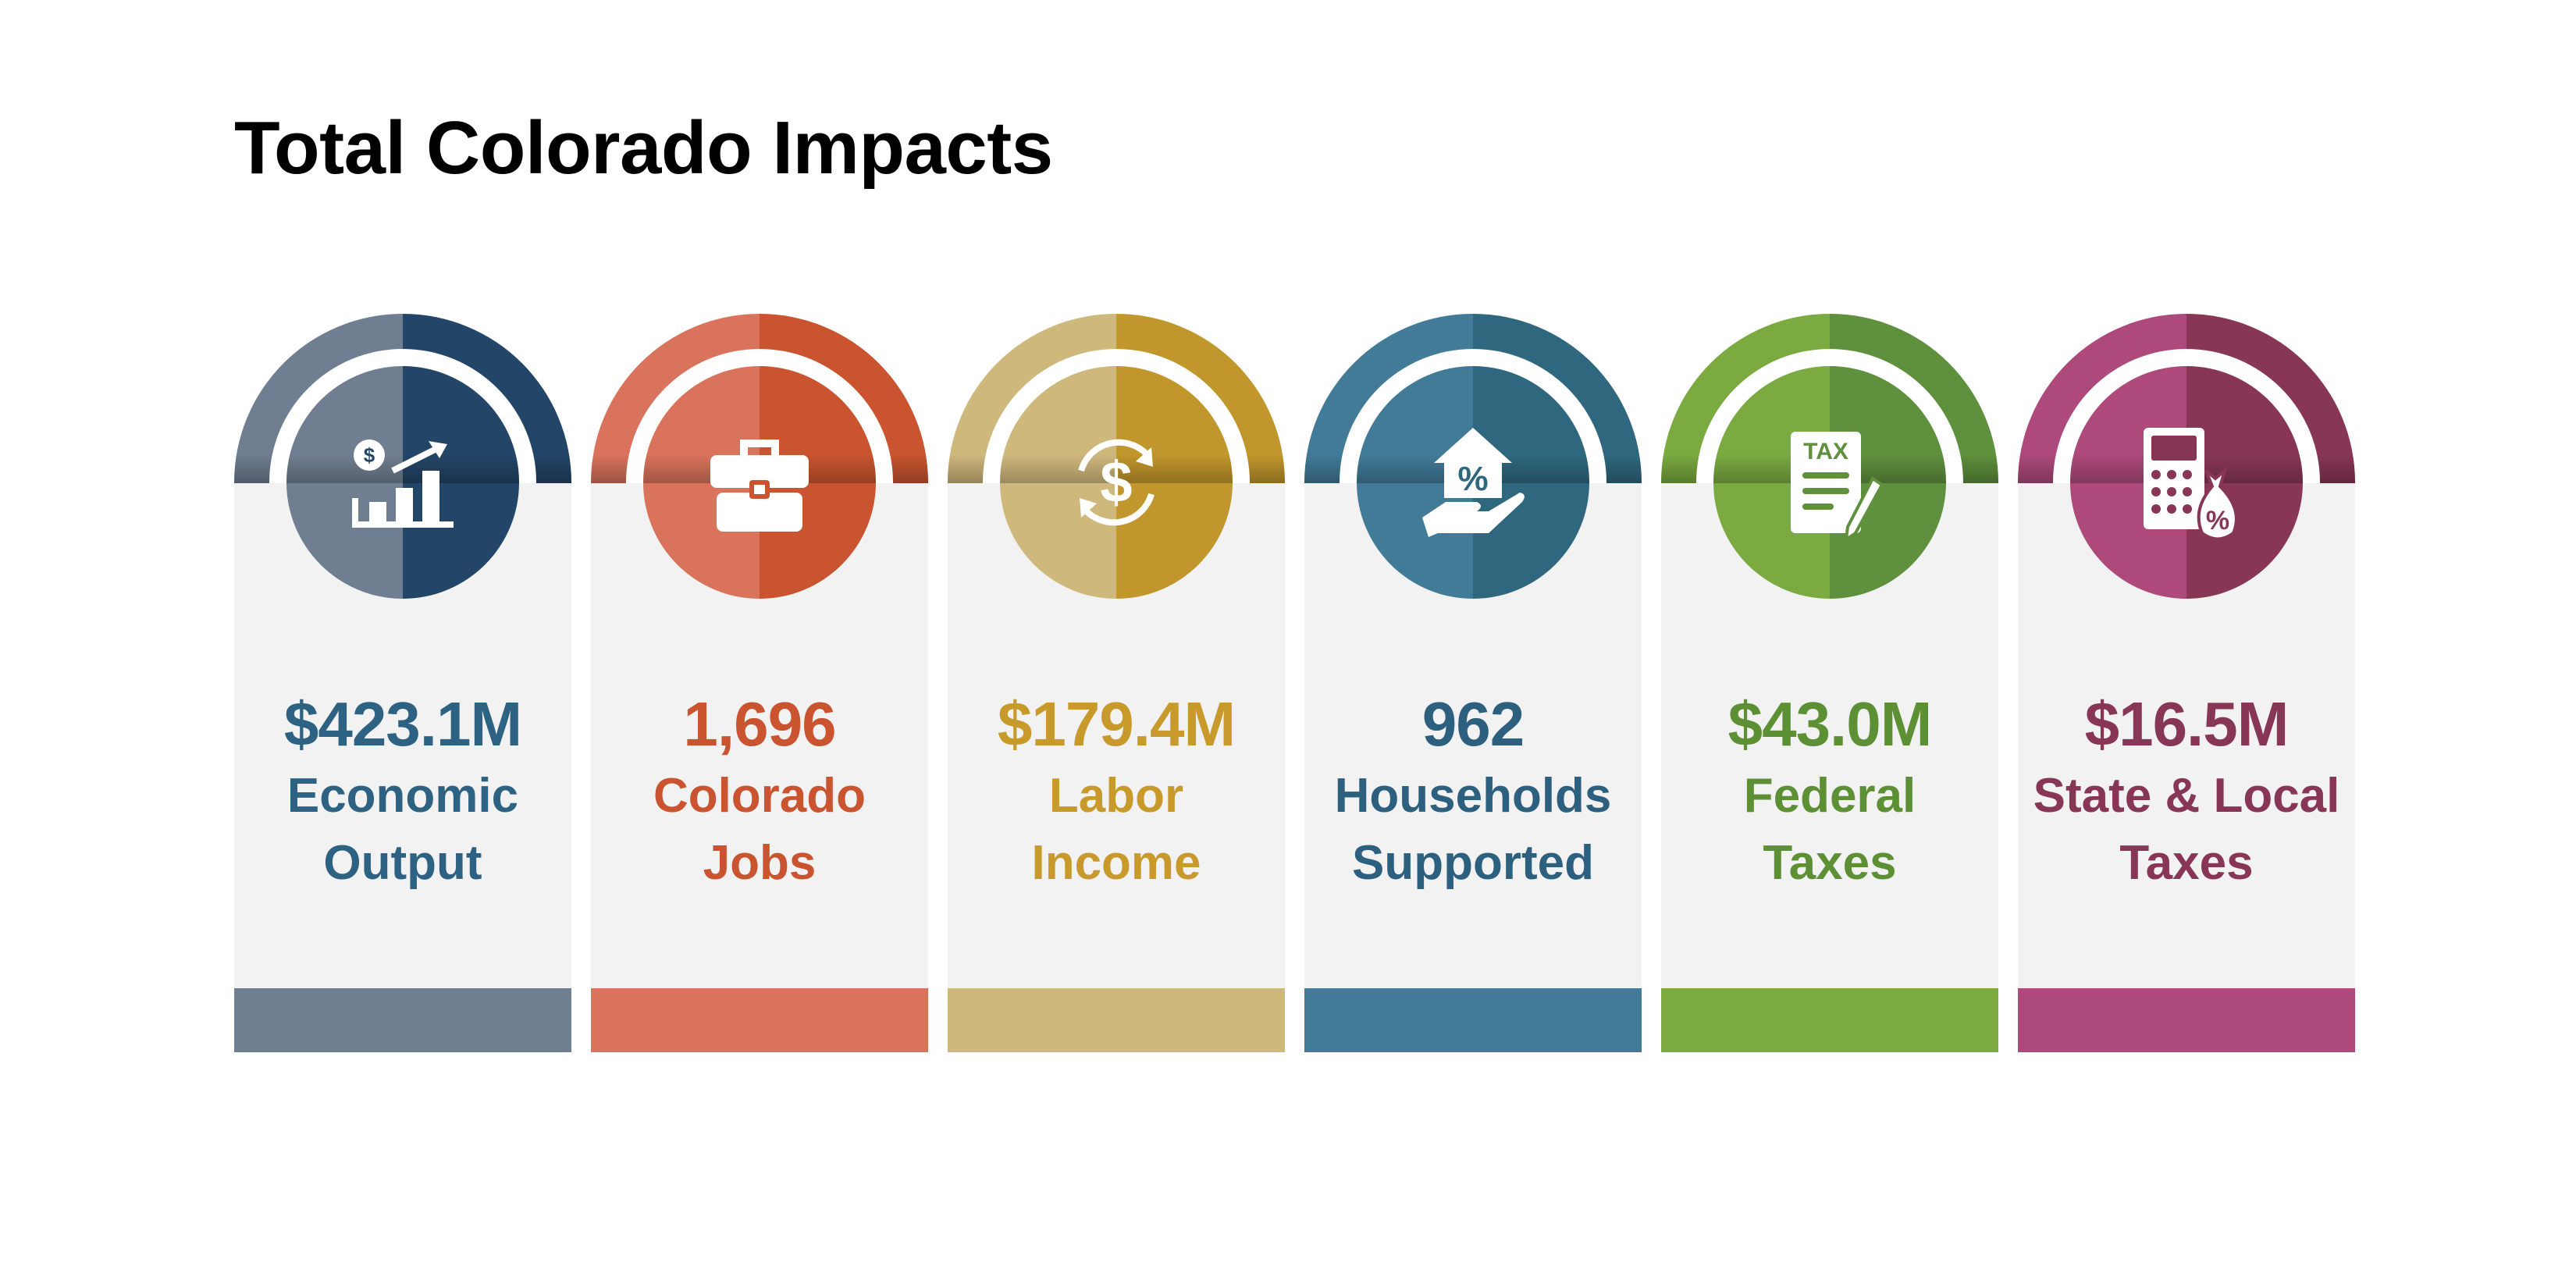 Image resolution: width=2576 pixels, height=1288 pixels. What do you see at coordinates (2186, 683) in the screenshot?
I see `impact-card: % $16.5M State & Local Taxes` at bounding box center [2186, 683].